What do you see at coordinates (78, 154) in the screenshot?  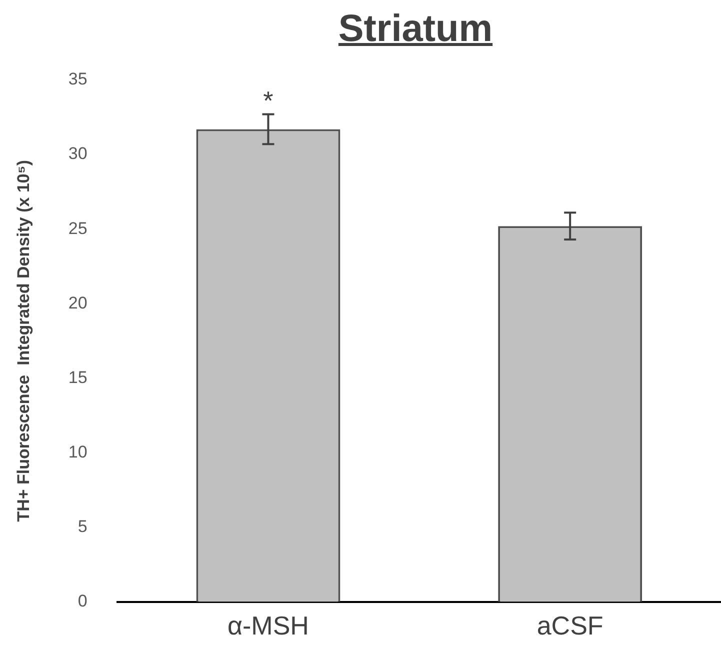 I see `y-tick-label: 30` at bounding box center [78, 154].